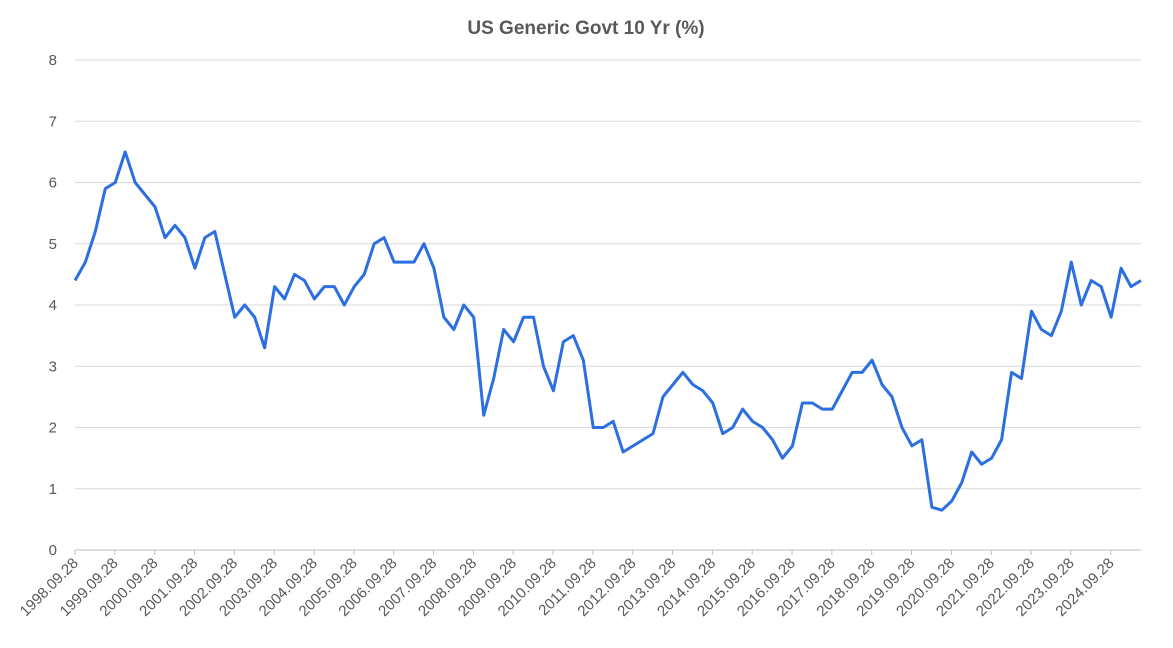  What do you see at coordinates (53, 489) in the screenshot?
I see `y-tick-label: 1` at bounding box center [53, 489].